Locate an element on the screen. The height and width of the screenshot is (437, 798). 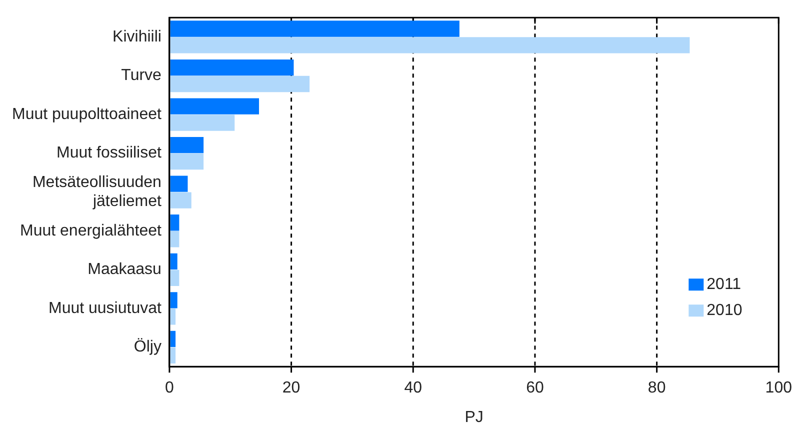
x-tick-label: 20 is located at coordinates (291, 388).